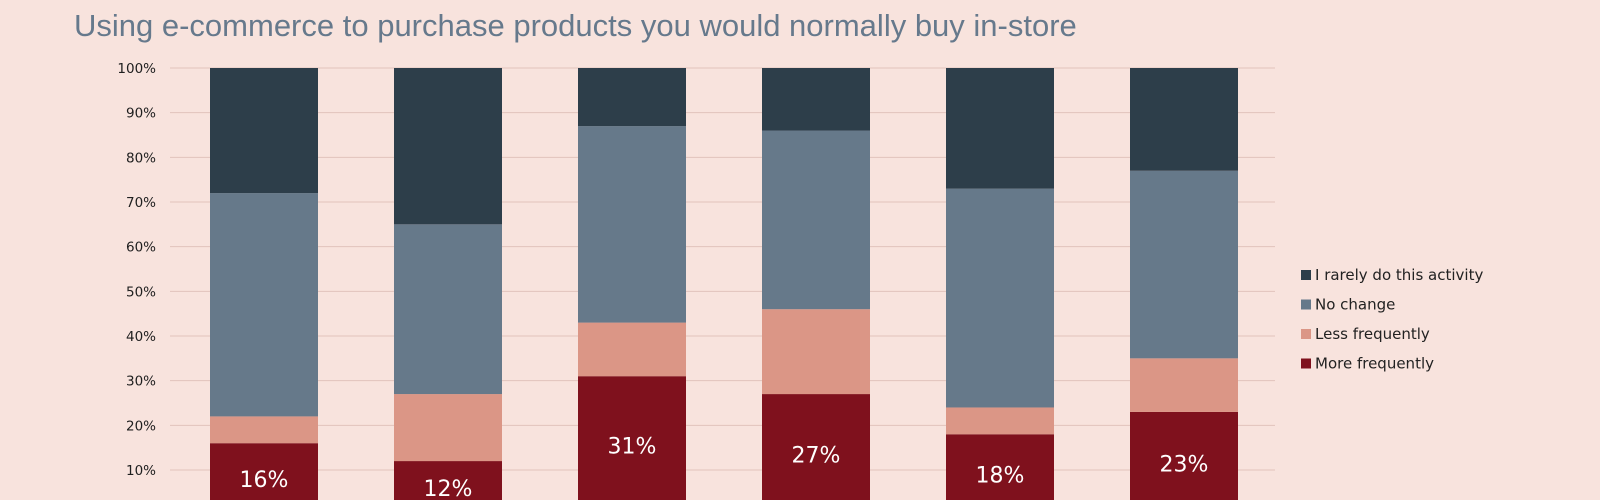 The image size is (1600, 500). I want to click on data-label: 12%, so click(448, 488).